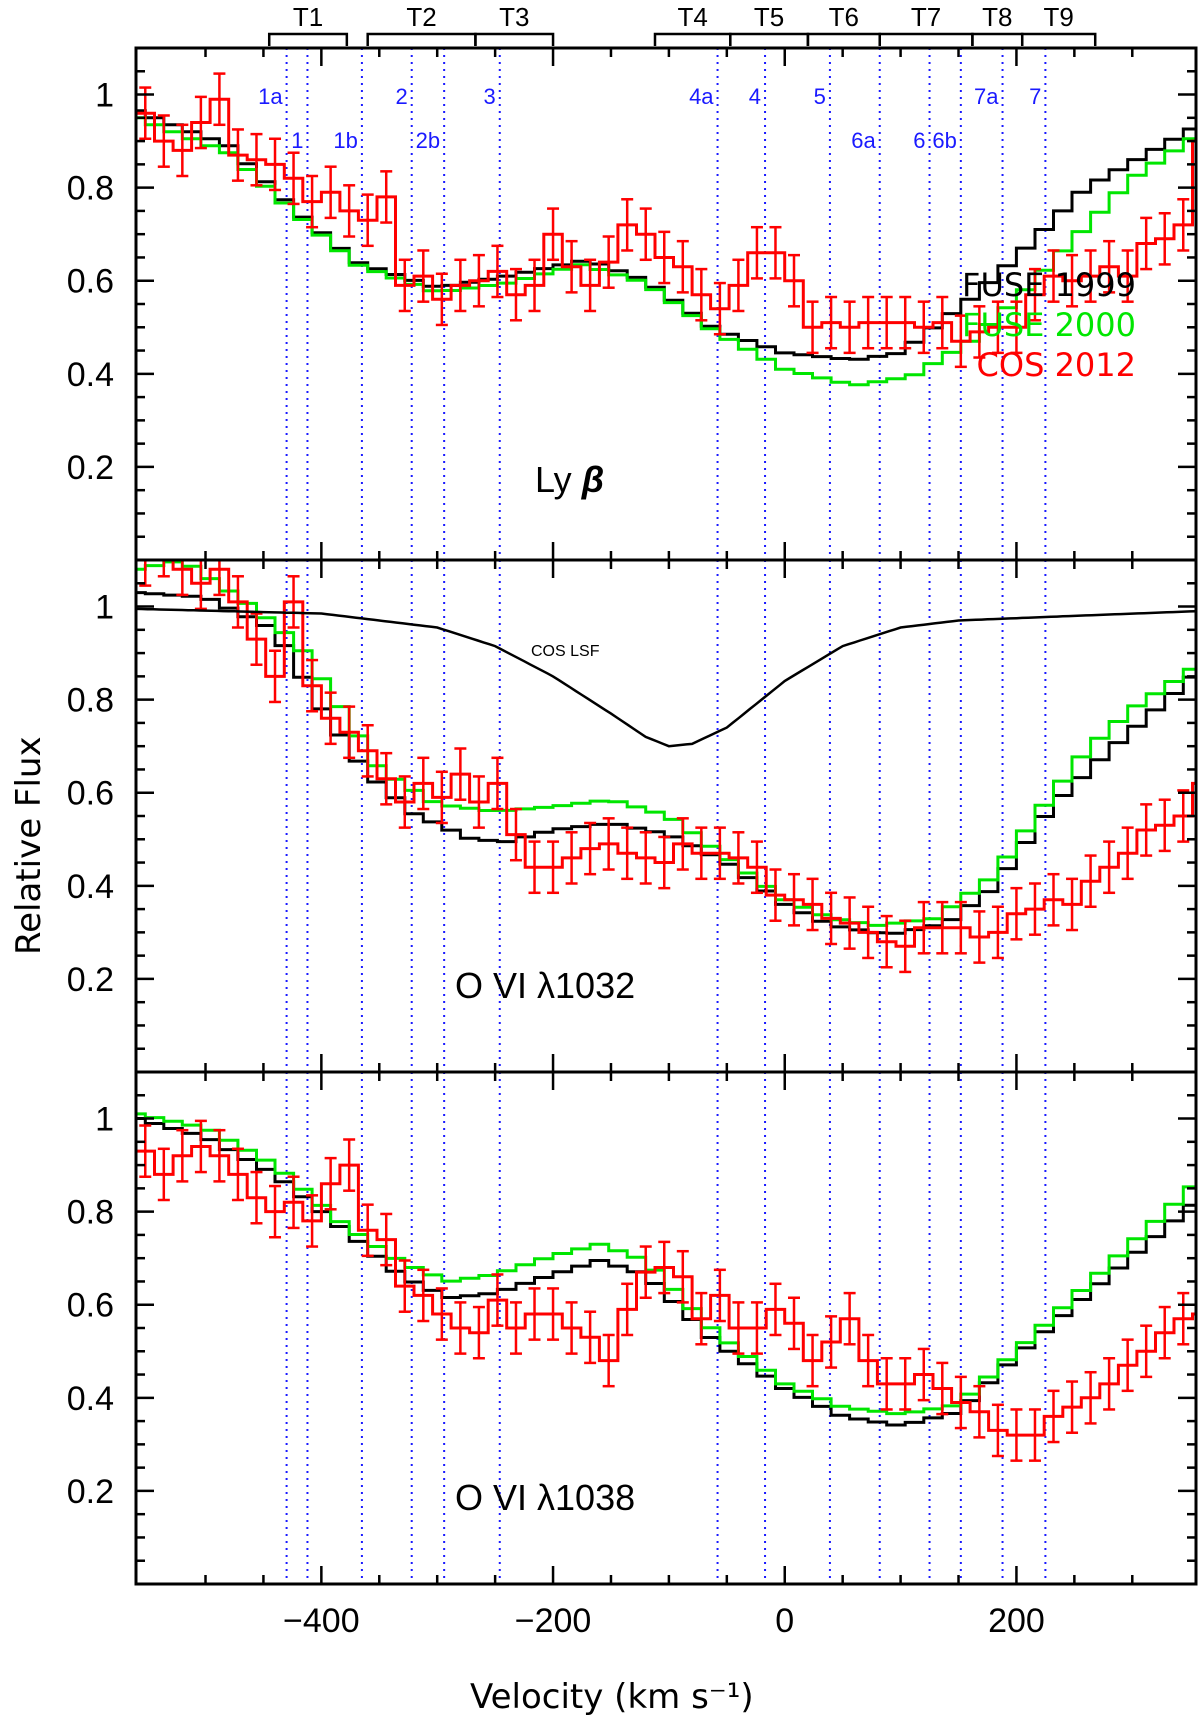 Image resolution: width=1200 pixels, height=1726 pixels. What do you see at coordinates (755, 96) in the screenshot?
I see `component-label: 4` at bounding box center [755, 96].